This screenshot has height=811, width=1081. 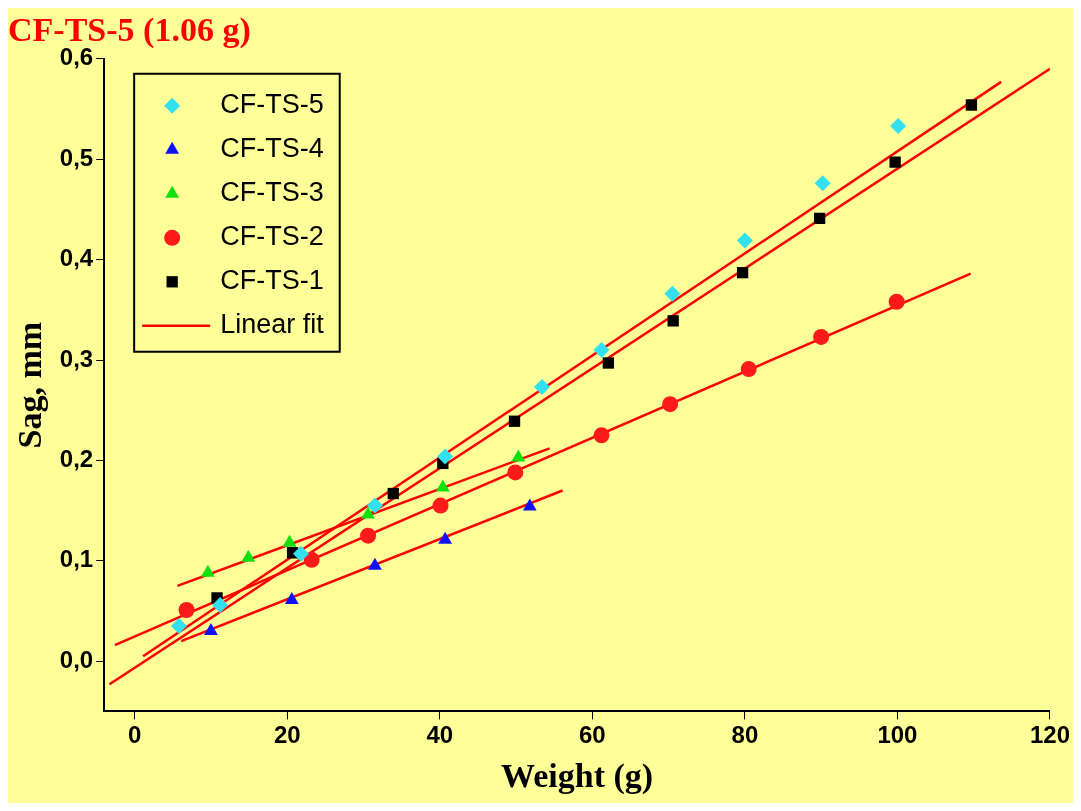 What do you see at coordinates (272, 192) in the screenshot?
I see `legend-label: CF-TS-3` at bounding box center [272, 192].